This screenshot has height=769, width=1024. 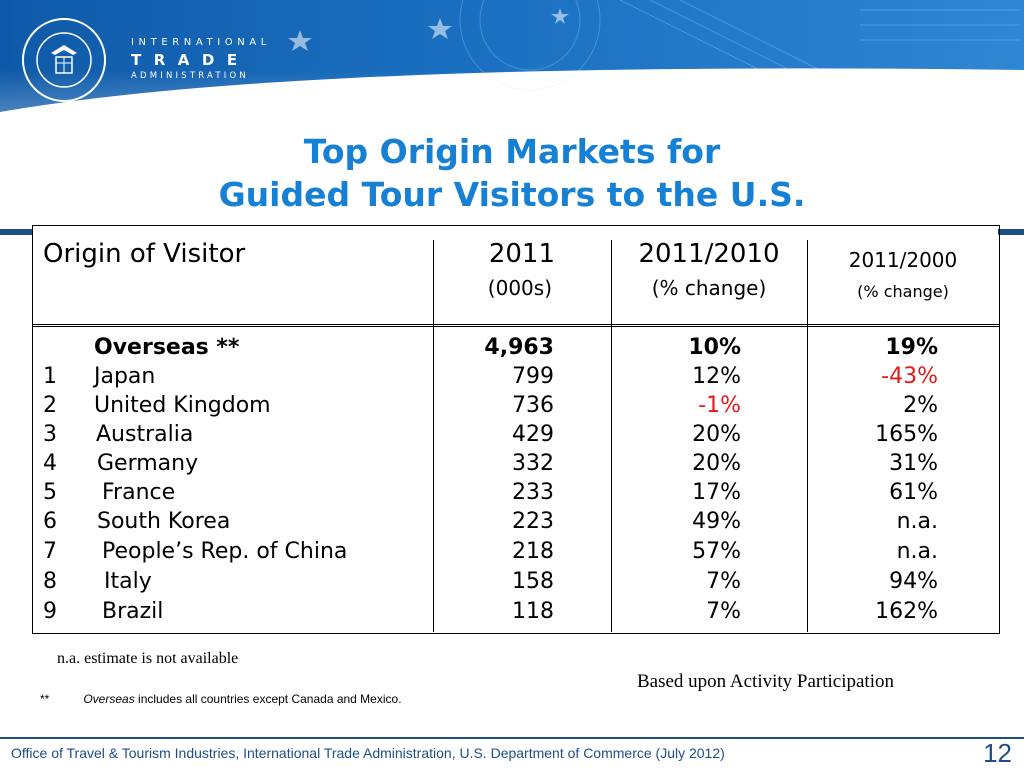 I want to click on row-change-2000: -43%, so click(x=909, y=376).